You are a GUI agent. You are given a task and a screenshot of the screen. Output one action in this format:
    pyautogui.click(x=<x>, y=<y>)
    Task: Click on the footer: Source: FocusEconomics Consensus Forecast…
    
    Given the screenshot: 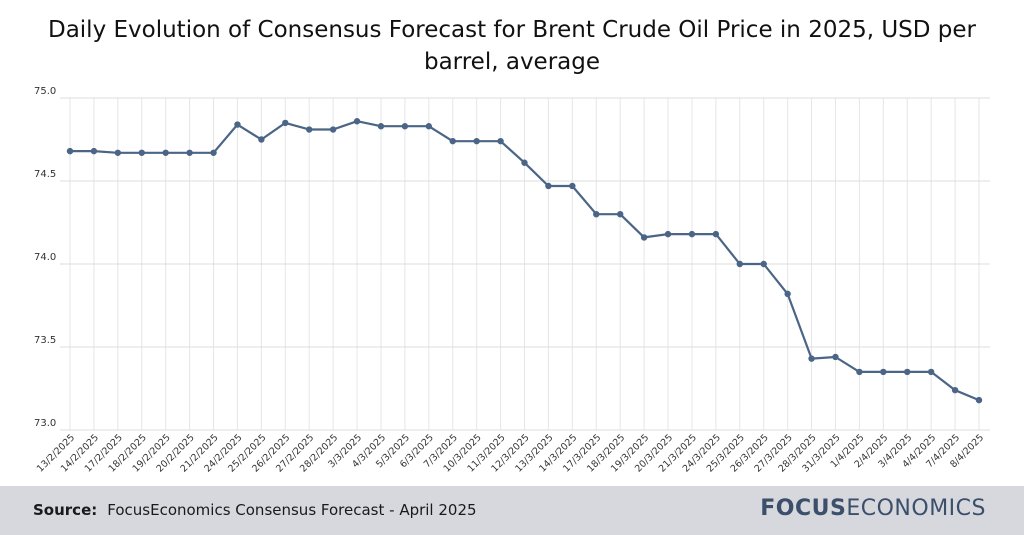 What is the action you would take?
    pyautogui.click(x=512, y=510)
    